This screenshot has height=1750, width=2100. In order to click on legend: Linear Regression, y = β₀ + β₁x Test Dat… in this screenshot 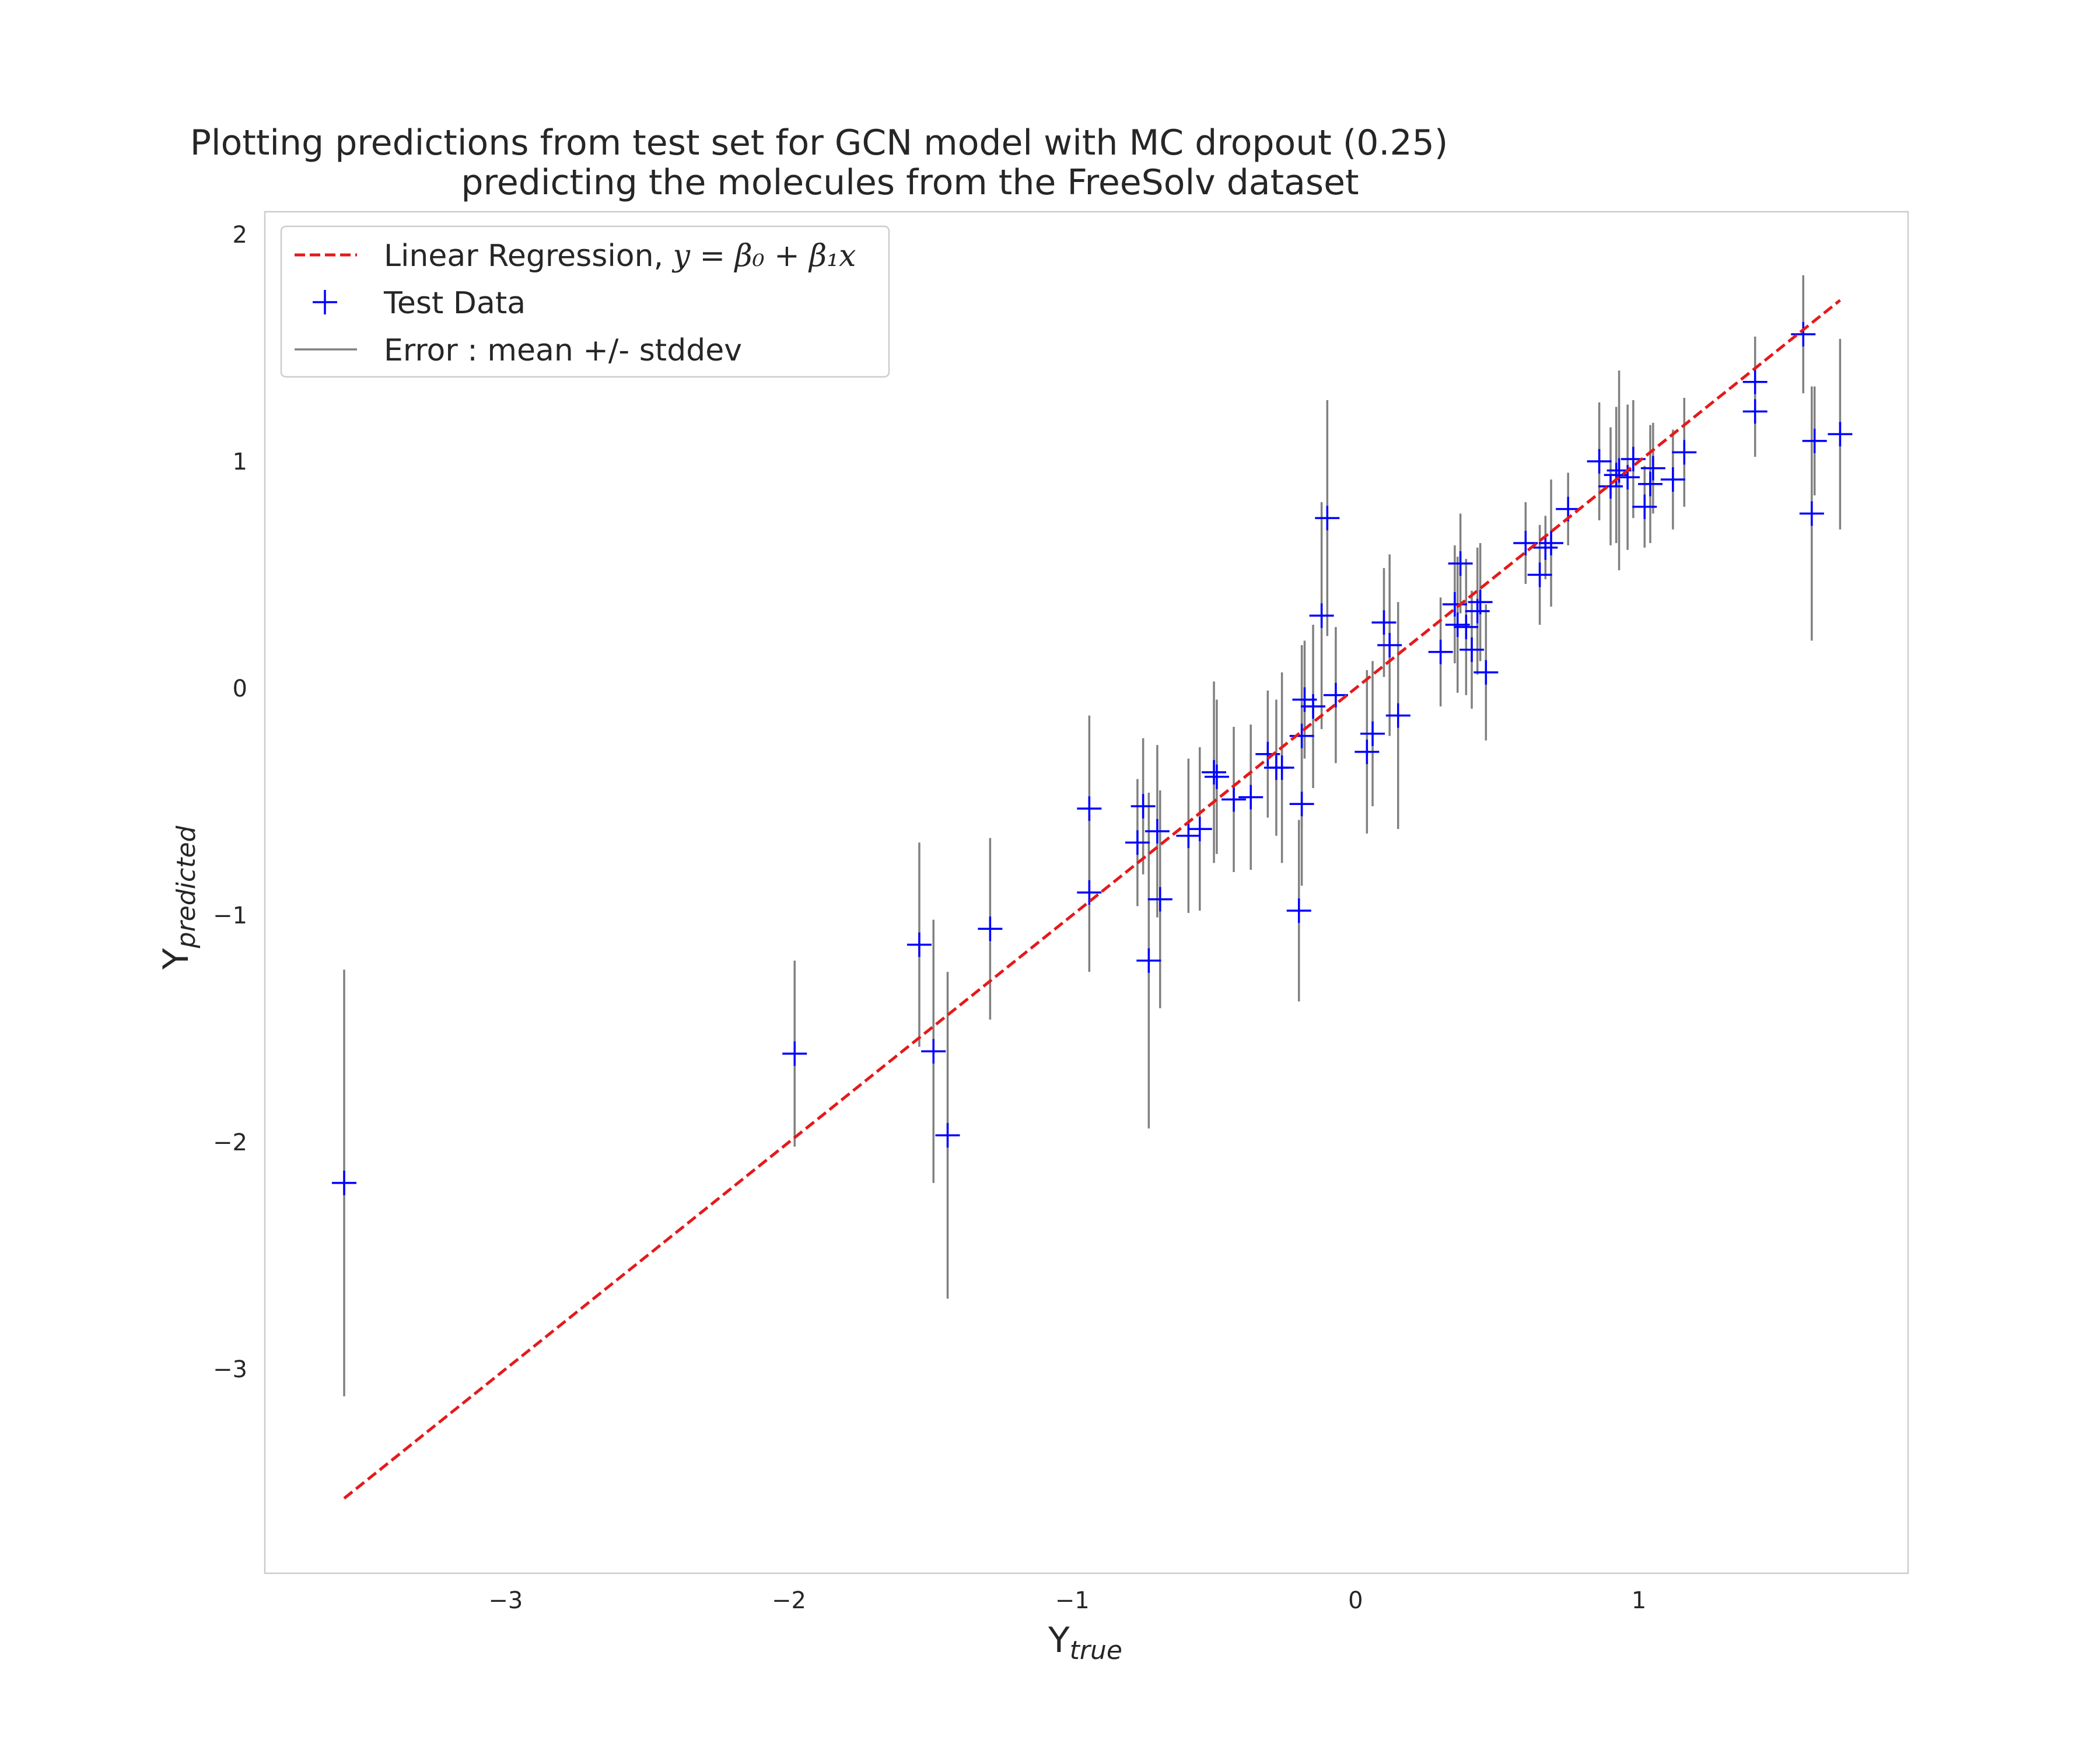, I will do `click(585, 301)`.